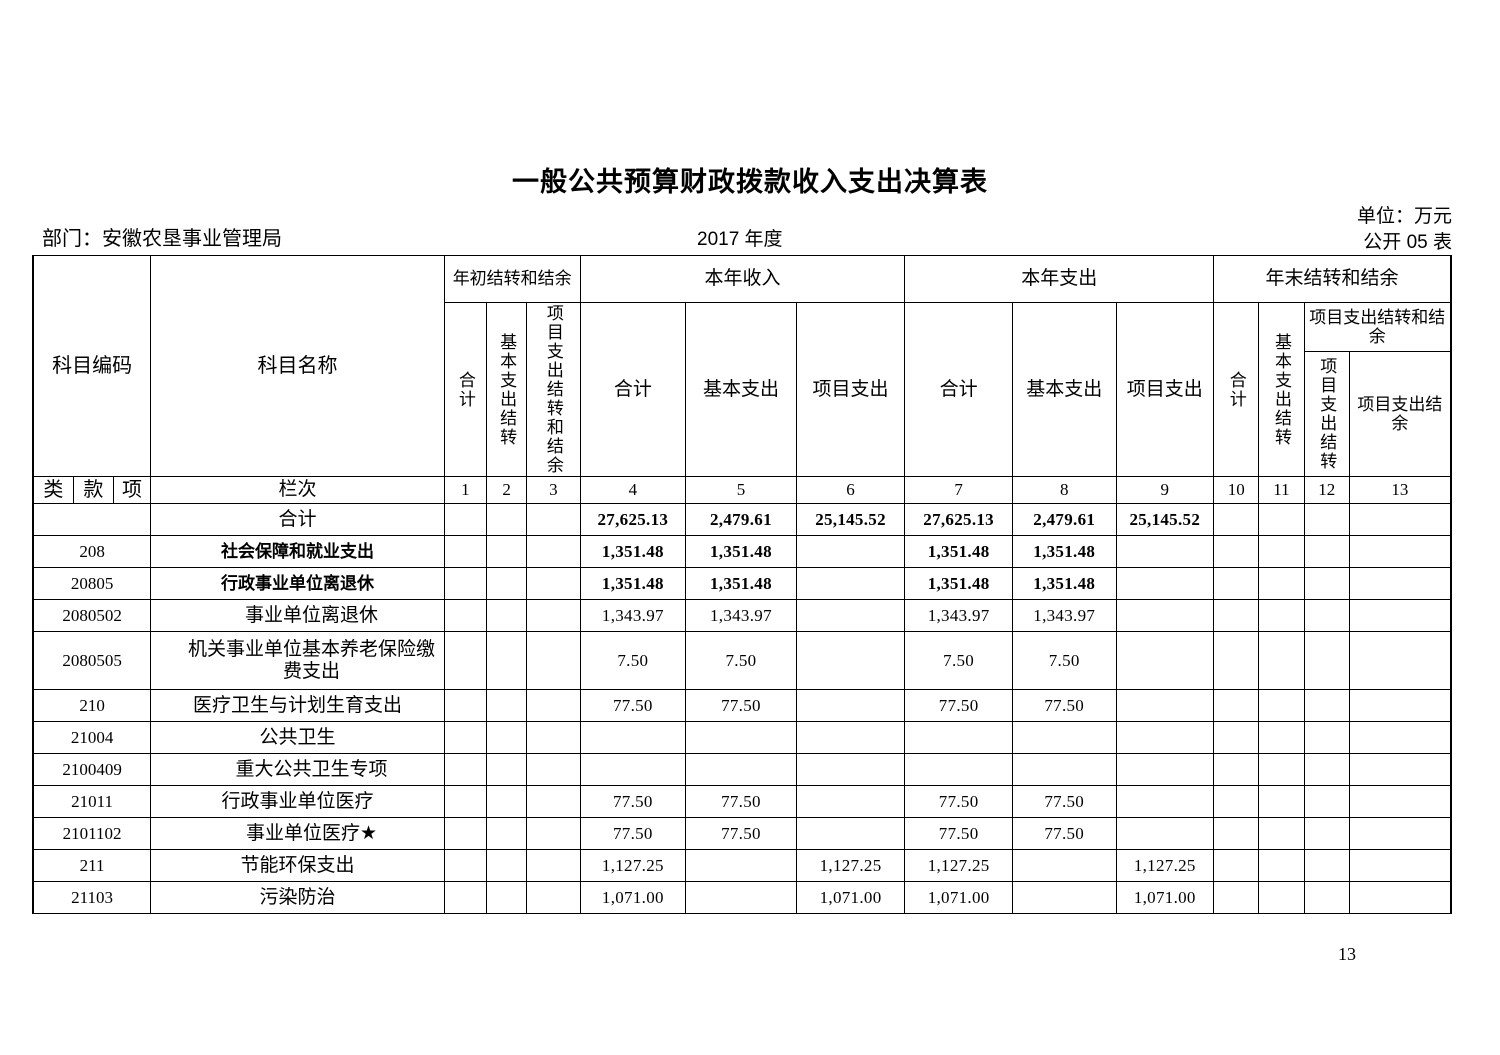 The image size is (1500, 1055). Describe the element at coordinates (297, 519) in the screenshot. I see `cell-subject-name: 合计` at that location.